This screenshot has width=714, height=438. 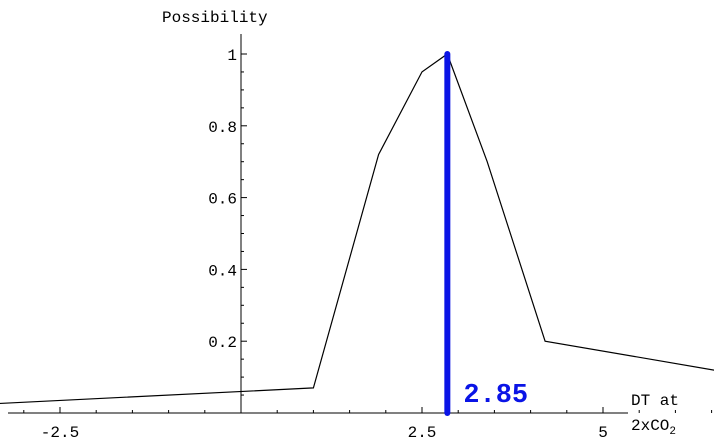 I want to click on y-axis-title: Possibility, so click(x=215, y=18).